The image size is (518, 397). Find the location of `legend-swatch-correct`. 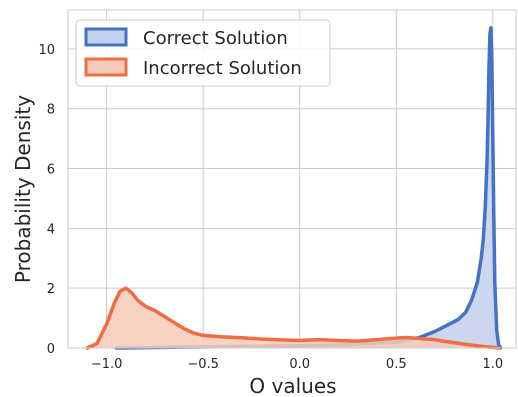

legend-swatch-correct is located at coordinates (106, 37).